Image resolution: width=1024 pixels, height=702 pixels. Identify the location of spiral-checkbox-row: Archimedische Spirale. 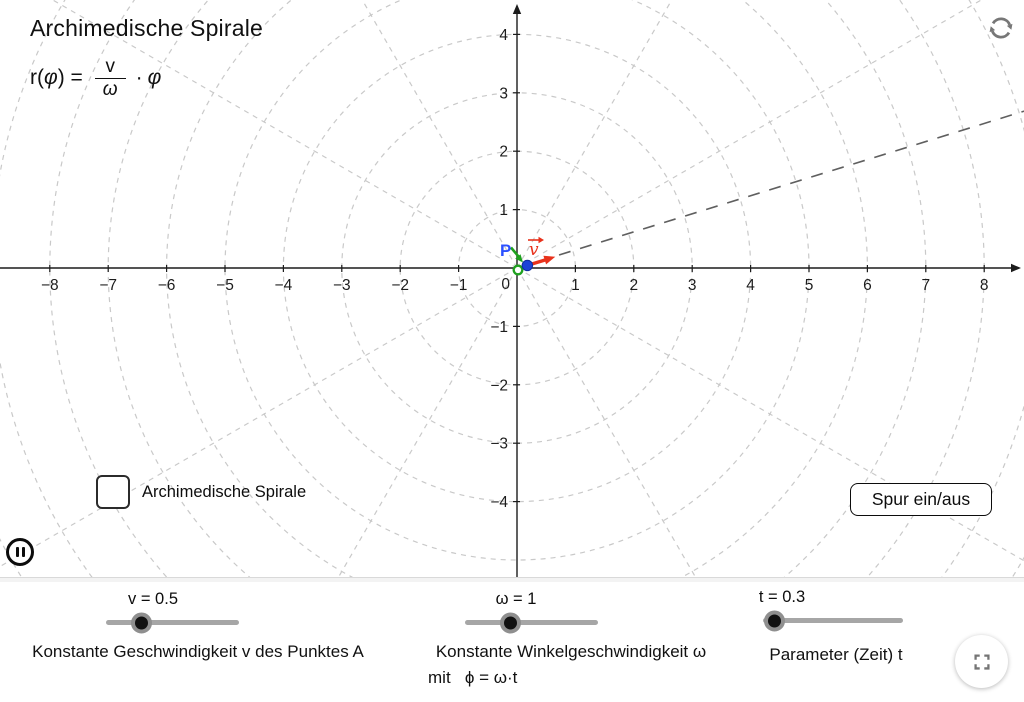
(201, 492).